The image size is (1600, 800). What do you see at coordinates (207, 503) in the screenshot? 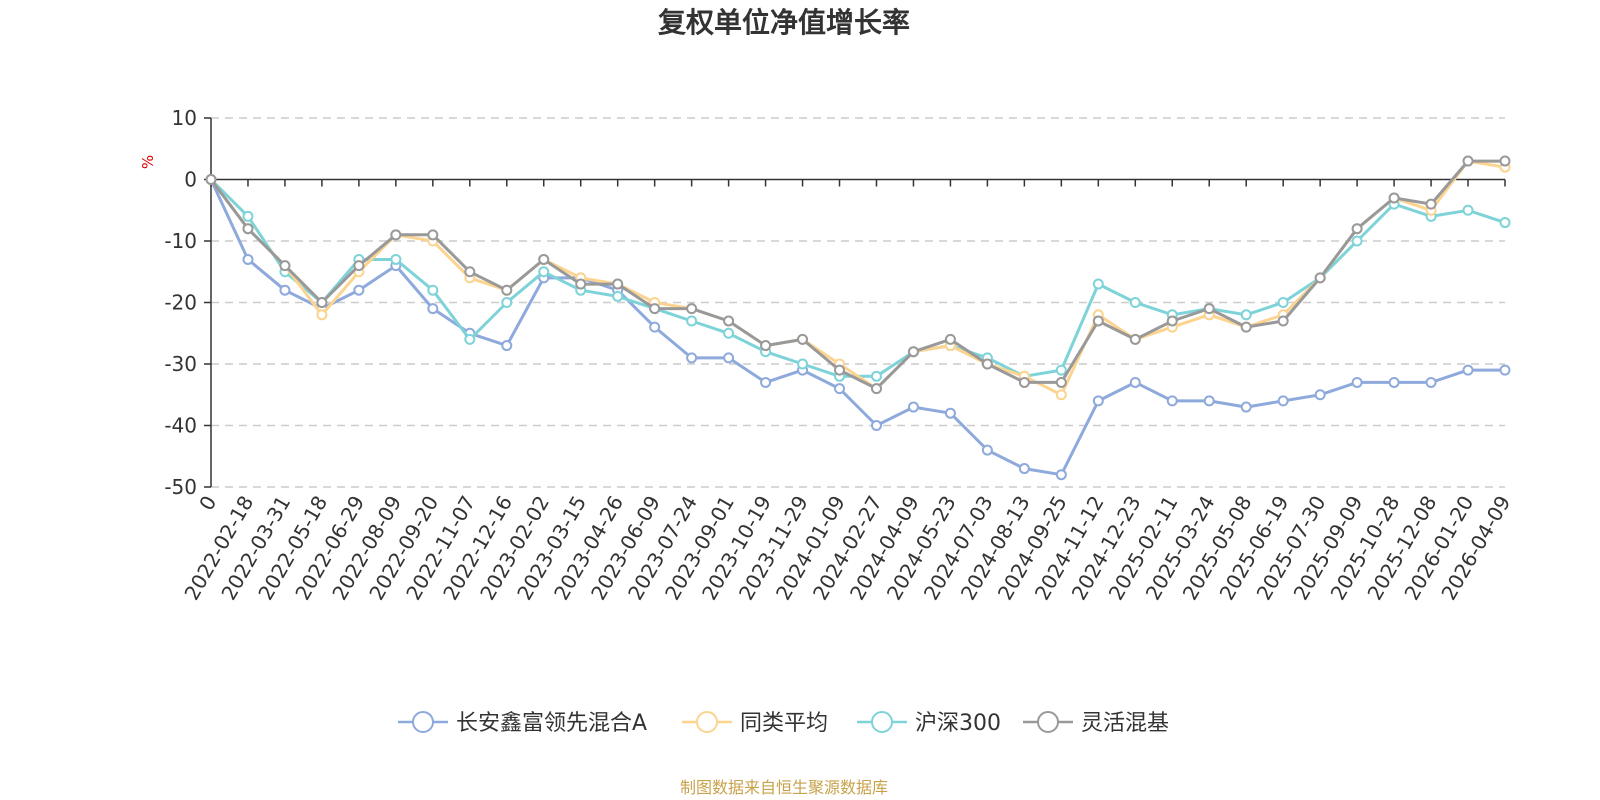
I see `x-tick-label: 0` at bounding box center [207, 503].